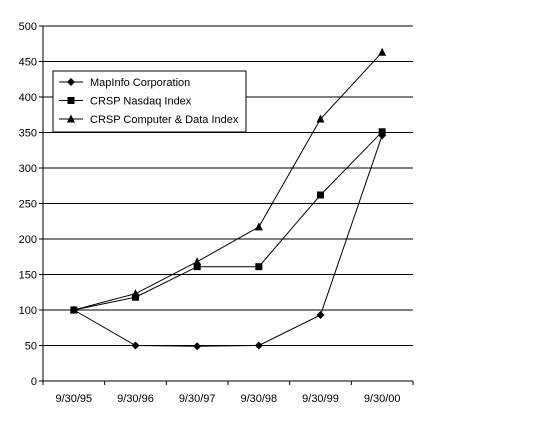 Image resolution: width=552 pixels, height=423 pixels. What do you see at coordinates (73, 399) in the screenshot?
I see `x-tick-label: 9/30/95` at bounding box center [73, 399].